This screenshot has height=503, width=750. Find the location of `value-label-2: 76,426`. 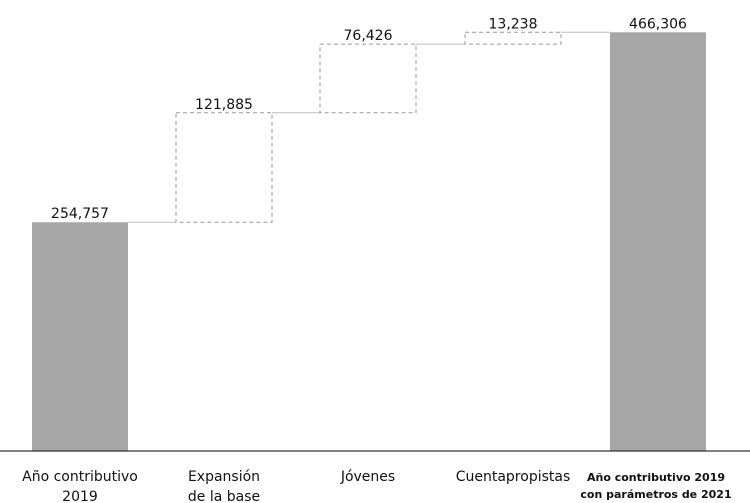

value-label-2: 76,426 is located at coordinates (368, 36).